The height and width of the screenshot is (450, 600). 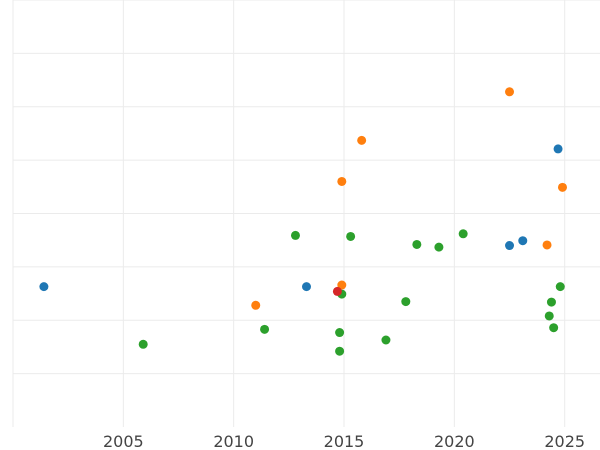 What do you see at coordinates (233, 441) in the screenshot?
I see `x-tick-label: 2010` at bounding box center [233, 441].